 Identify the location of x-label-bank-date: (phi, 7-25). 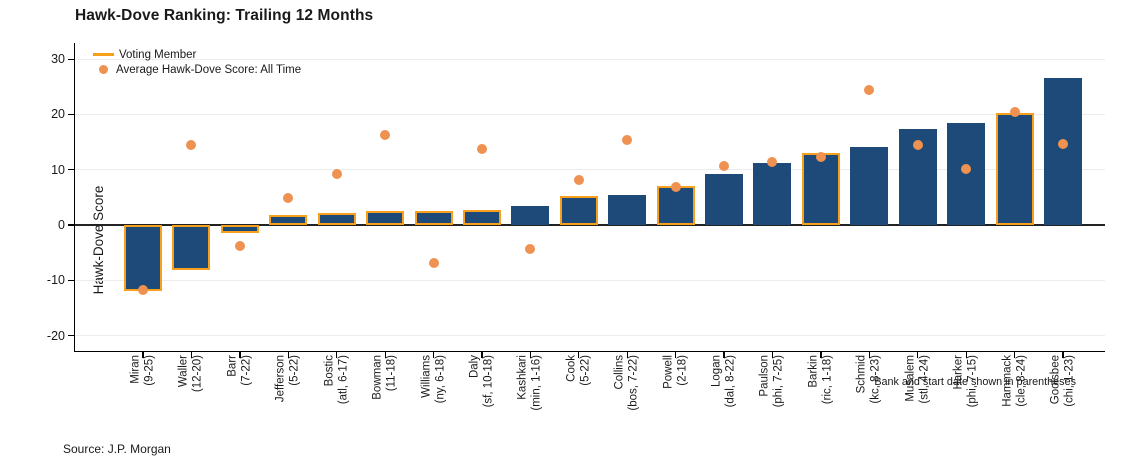
(778, 381).